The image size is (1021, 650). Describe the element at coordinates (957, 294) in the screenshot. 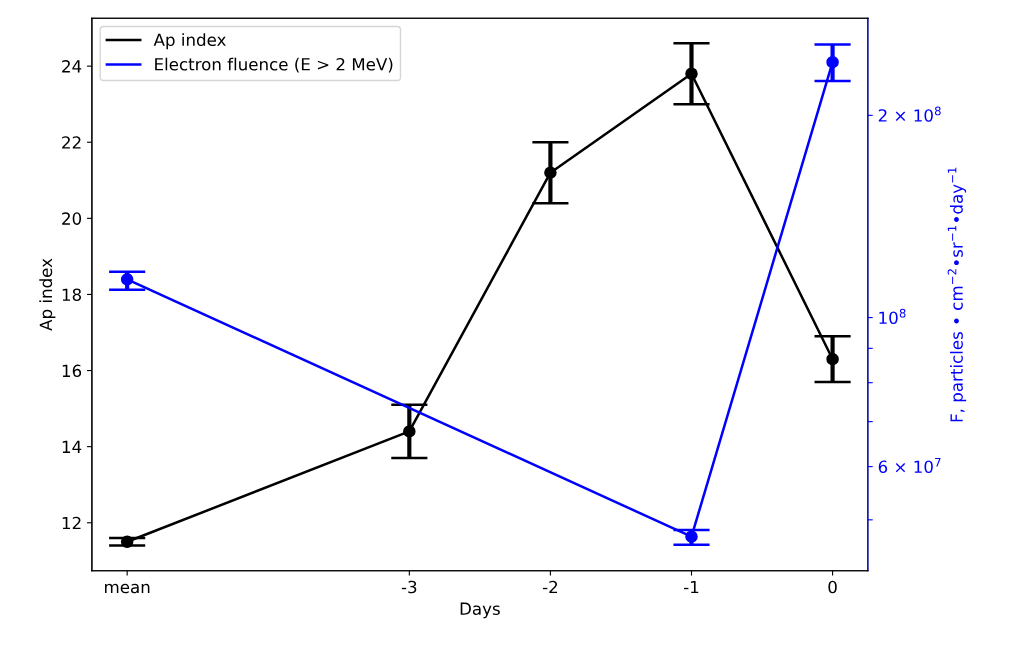

I see `y2-axis-title: F, particles • cm$^{−2}$•sr$^{−1}$•day$^{−1}$` at that location.